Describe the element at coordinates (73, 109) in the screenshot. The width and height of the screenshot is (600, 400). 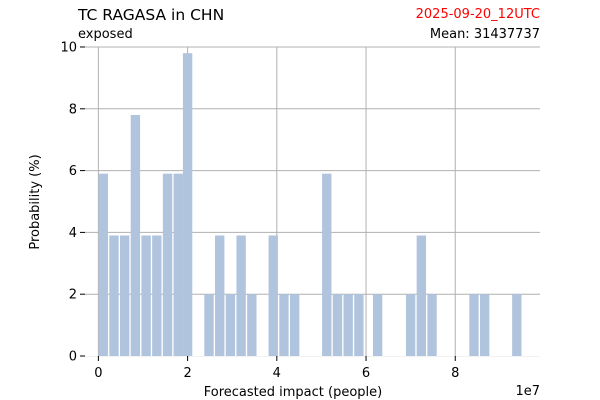
I see `y-tick-label-8: 8` at that location.